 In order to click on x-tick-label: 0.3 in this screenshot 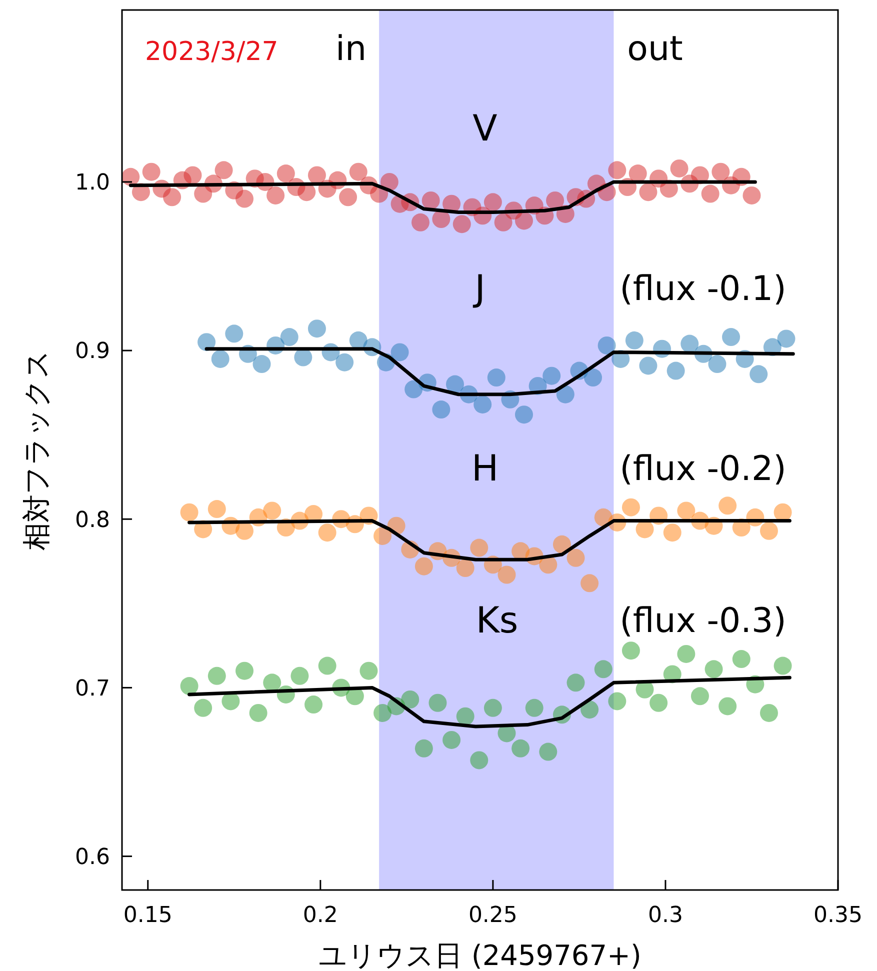, I will do `click(665, 915)`.